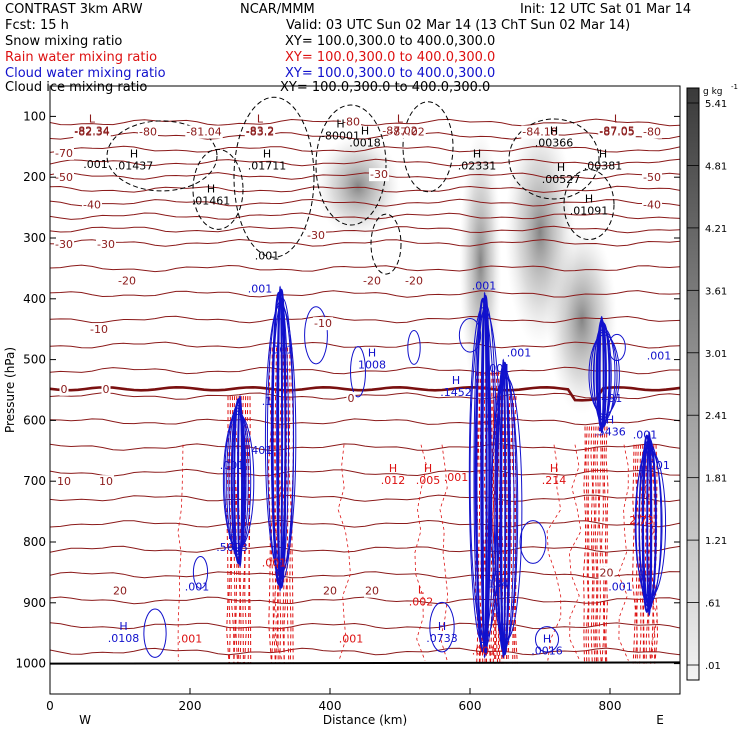 The height and width of the screenshot is (740, 740). I want to click on extremum-value: 134, so click(498, 583).